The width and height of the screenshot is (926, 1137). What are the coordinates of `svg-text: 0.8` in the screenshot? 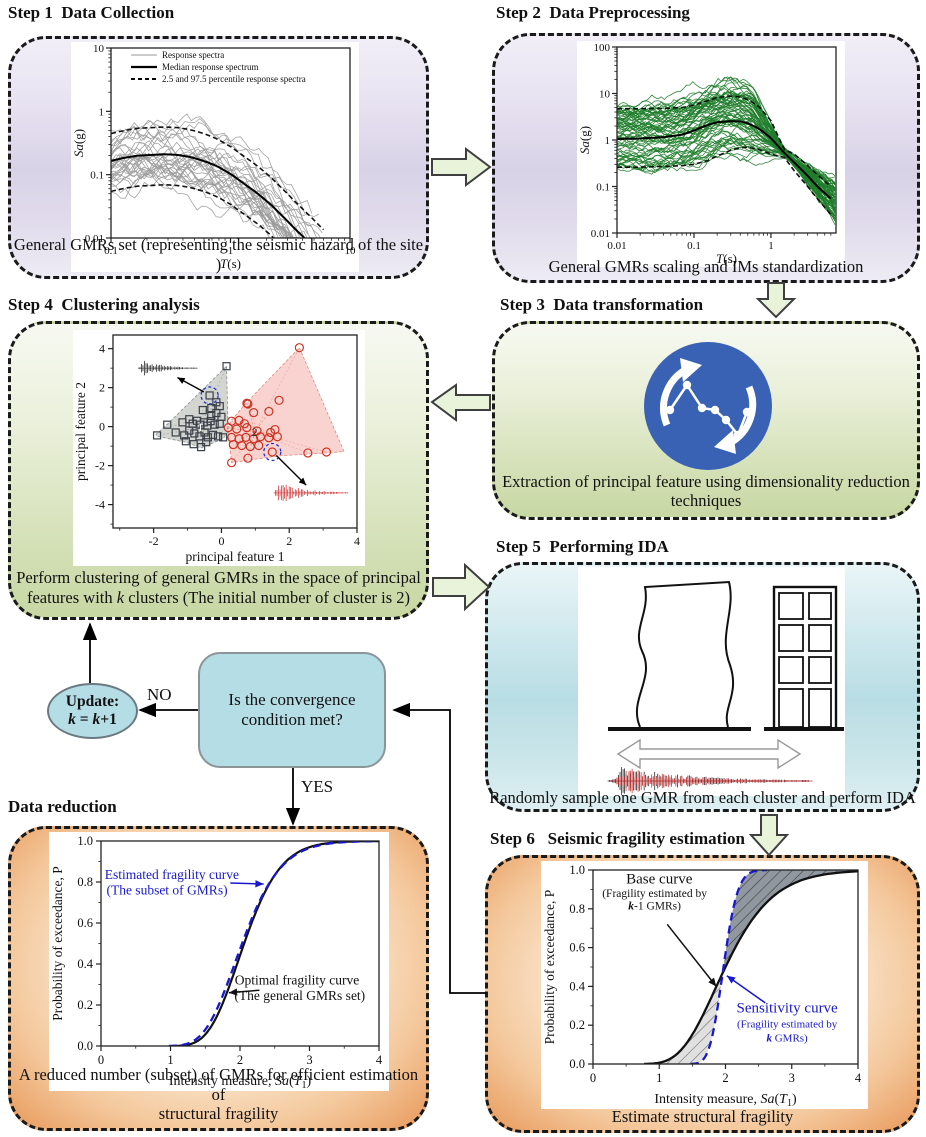 It's located at (577, 909).